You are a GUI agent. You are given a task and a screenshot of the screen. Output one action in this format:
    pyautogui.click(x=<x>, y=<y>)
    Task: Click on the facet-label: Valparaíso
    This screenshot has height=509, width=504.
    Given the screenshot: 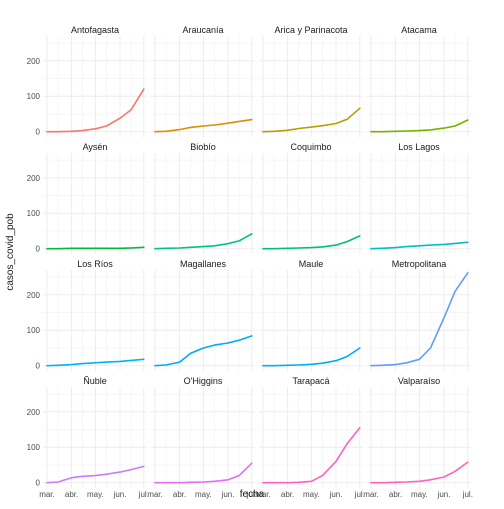 What is the action you would take?
    pyautogui.click(x=419, y=381)
    